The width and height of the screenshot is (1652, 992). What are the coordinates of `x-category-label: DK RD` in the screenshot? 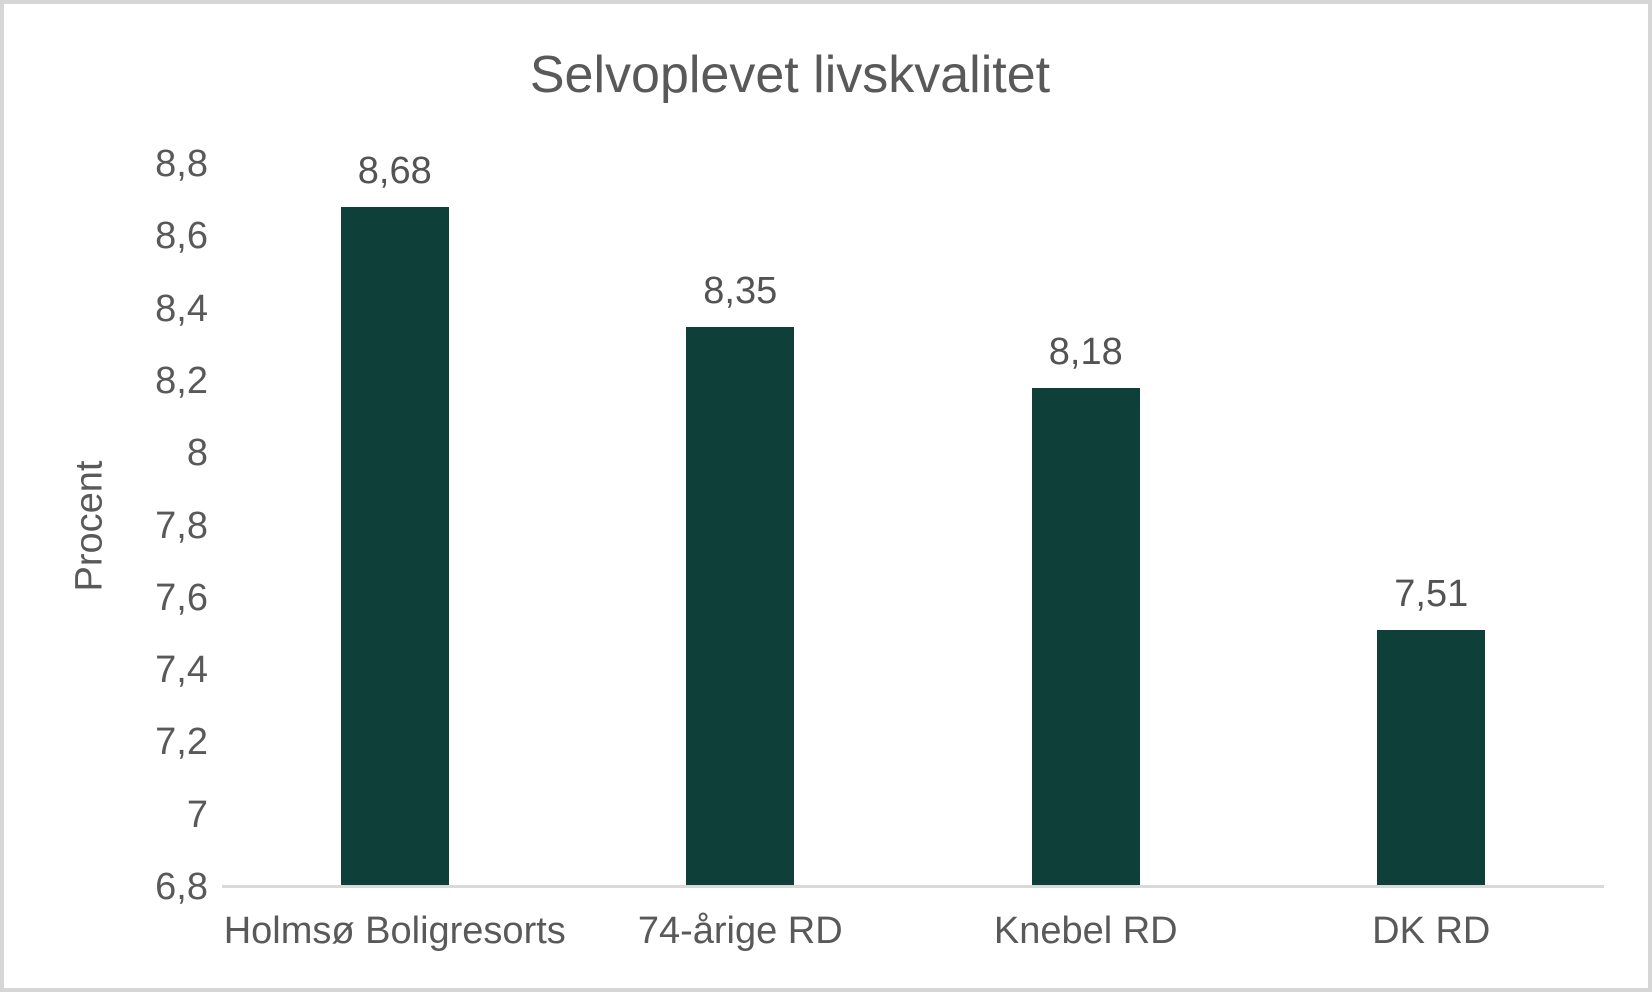 It's located at (1431, 931).